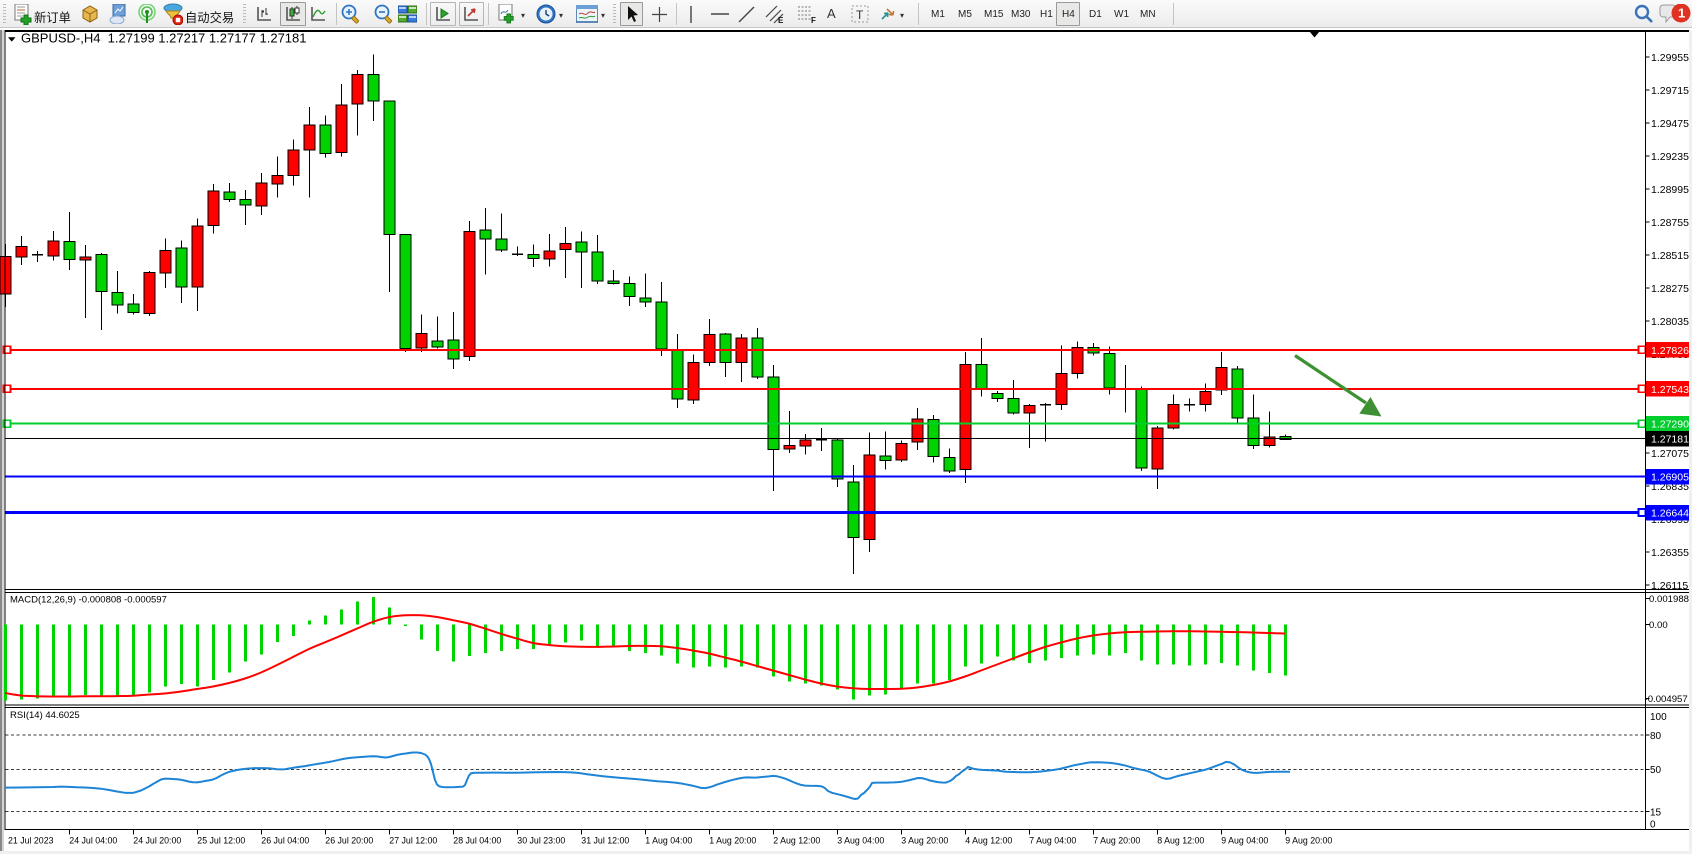 The image size is (1692, 854). What do you see at coordinates (1670, 425) in the screenshot?
I see `svg-text: 1.27290` at bounding box center [1670, 425].